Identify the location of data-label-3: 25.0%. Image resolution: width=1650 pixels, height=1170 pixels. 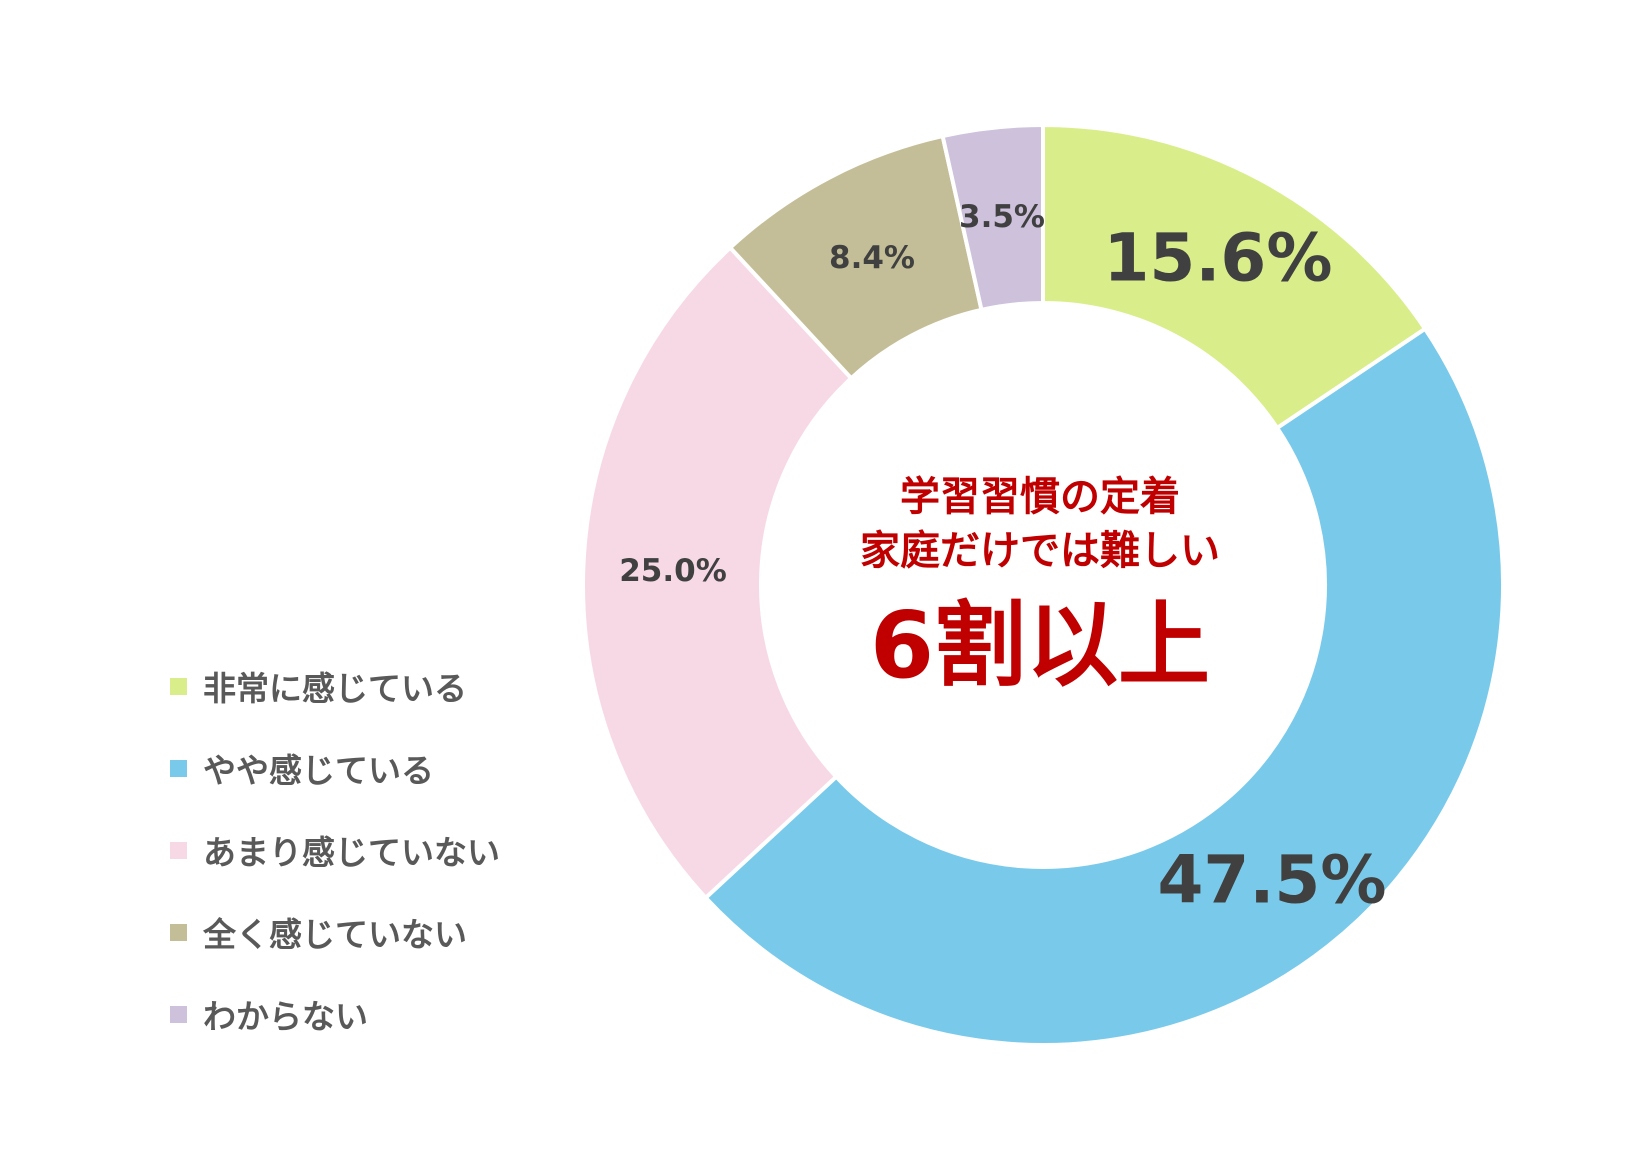
(673, 571).